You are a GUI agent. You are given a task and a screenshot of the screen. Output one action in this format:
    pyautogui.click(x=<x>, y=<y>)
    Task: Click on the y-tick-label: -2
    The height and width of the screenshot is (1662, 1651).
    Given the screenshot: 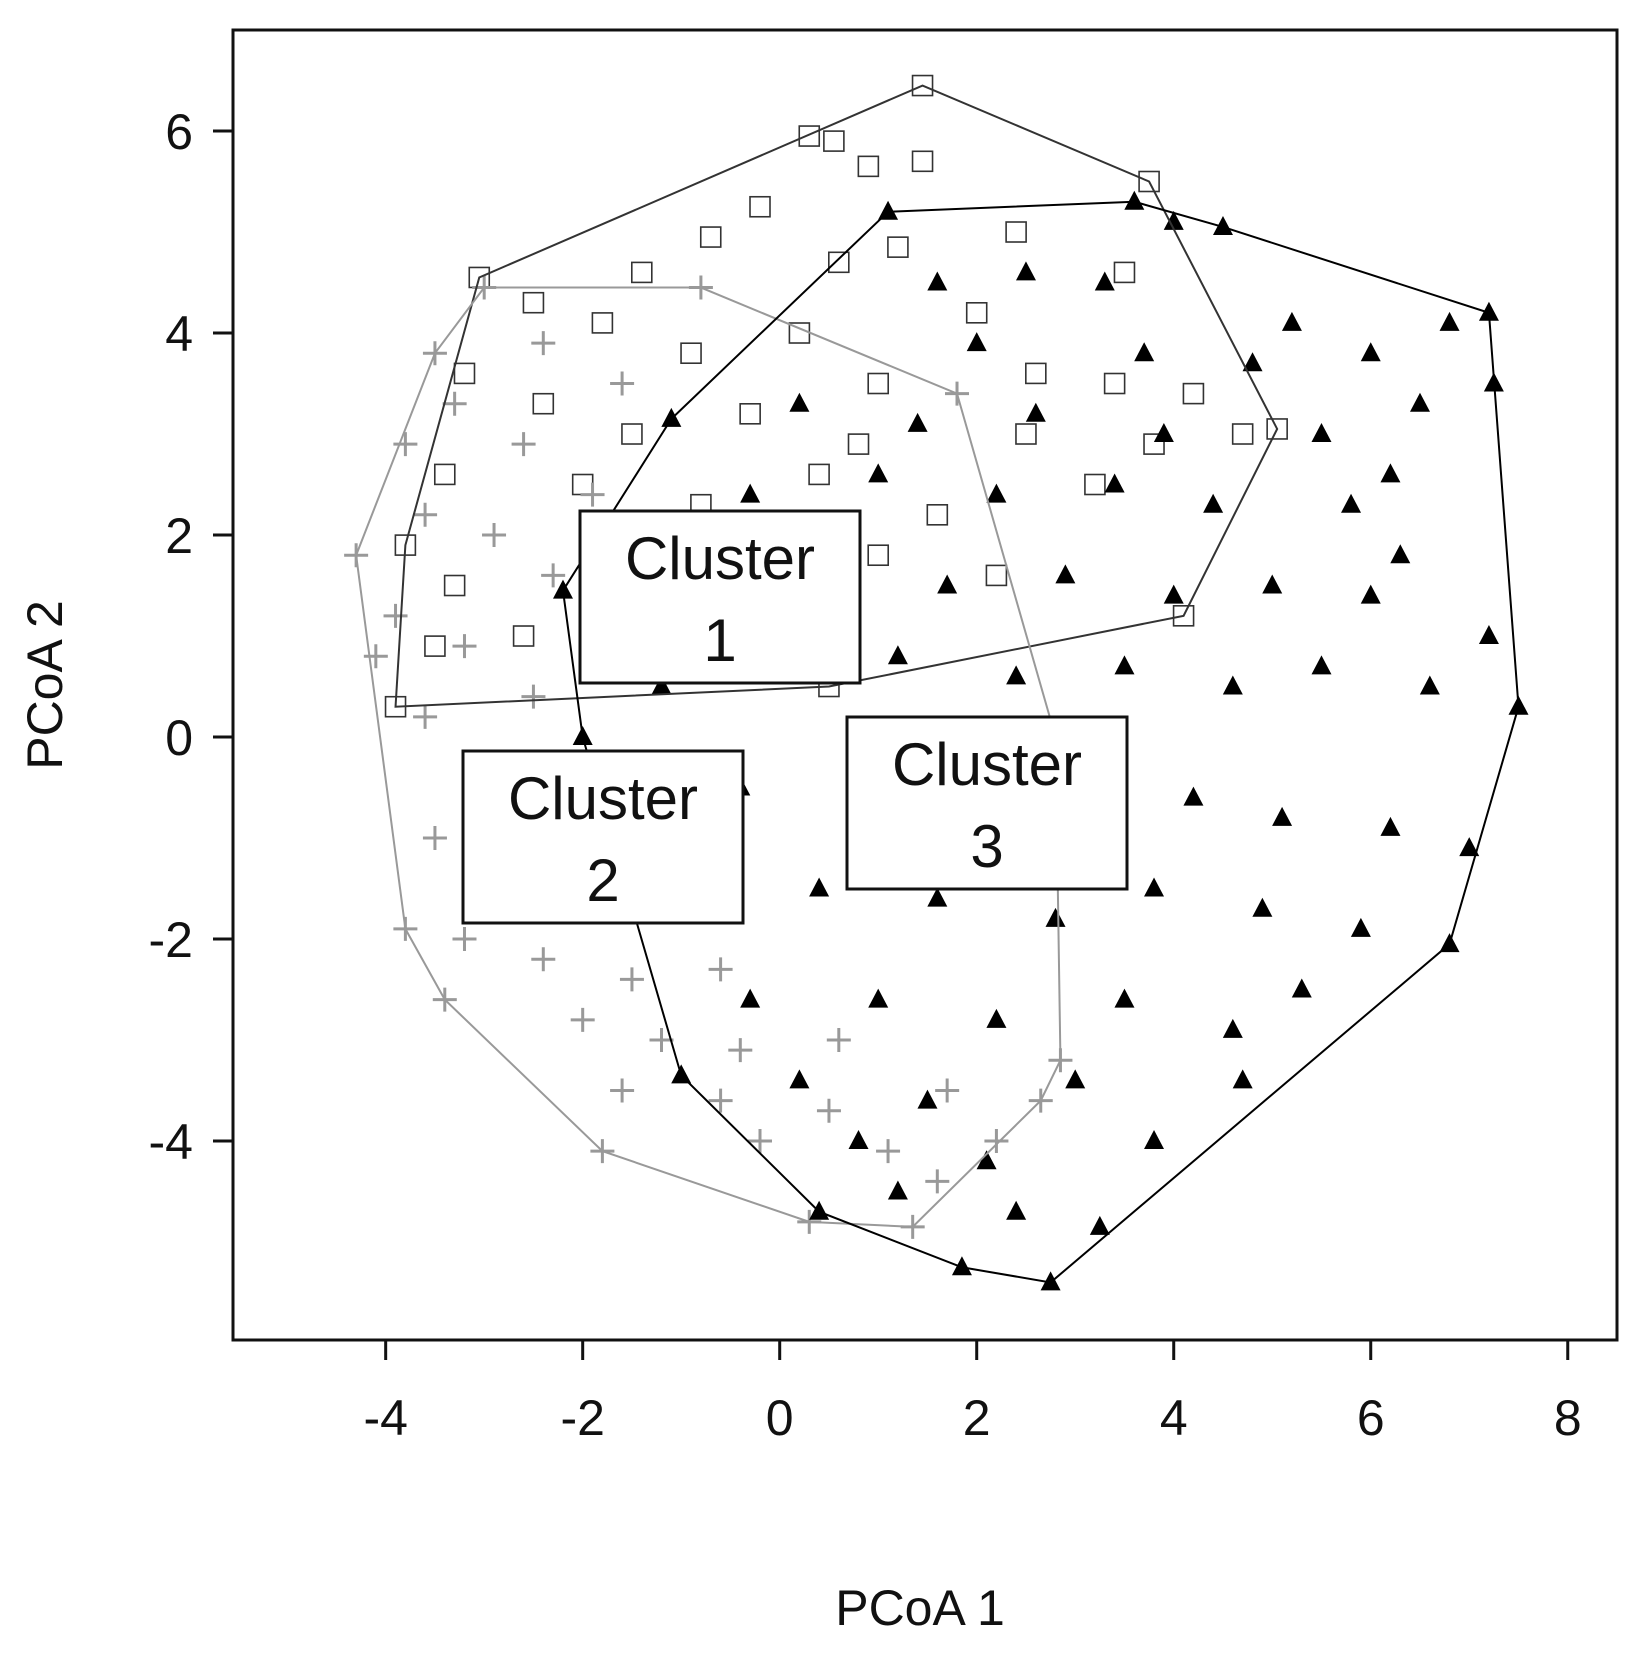 What is the action you would take?
    pyautogui.click(x=171, y=940)
    